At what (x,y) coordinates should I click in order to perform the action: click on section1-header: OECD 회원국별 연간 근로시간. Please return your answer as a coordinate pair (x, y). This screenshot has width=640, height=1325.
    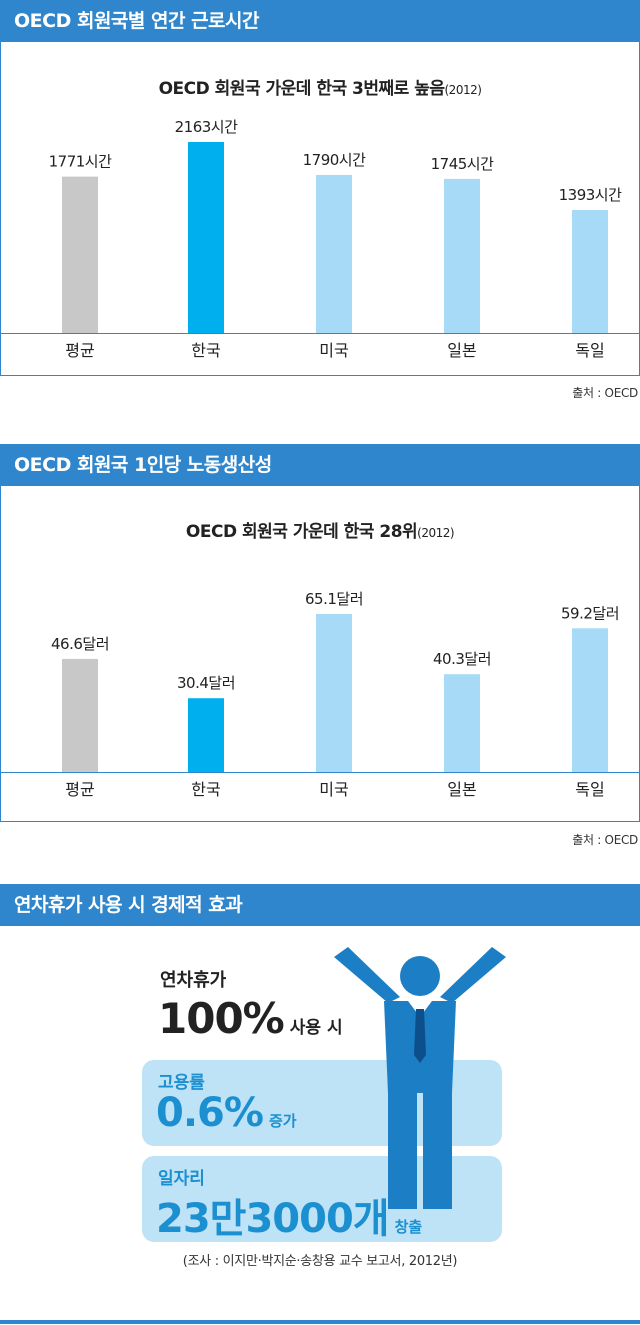
    Looking at the image, I should click on (320, 21).